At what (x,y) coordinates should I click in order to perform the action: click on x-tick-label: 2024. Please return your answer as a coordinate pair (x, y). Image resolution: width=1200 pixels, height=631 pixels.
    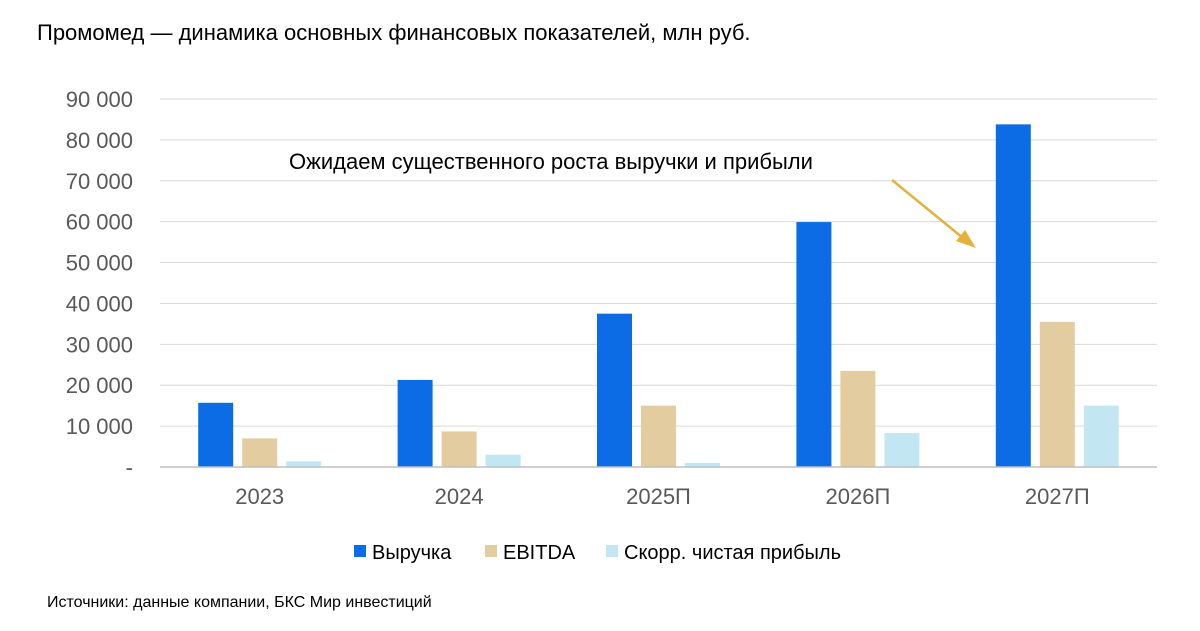
    Looking at the image, I should click on (459, 496).